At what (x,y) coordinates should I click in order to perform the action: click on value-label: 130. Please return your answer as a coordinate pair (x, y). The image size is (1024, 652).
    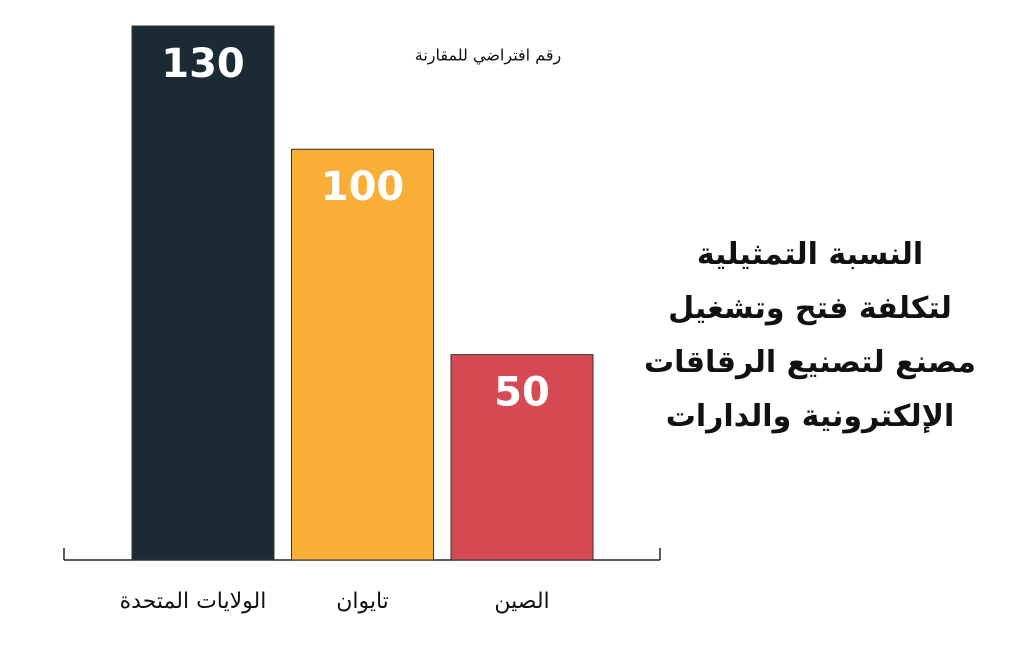
    Looking at the image, I should click on (203, 64).